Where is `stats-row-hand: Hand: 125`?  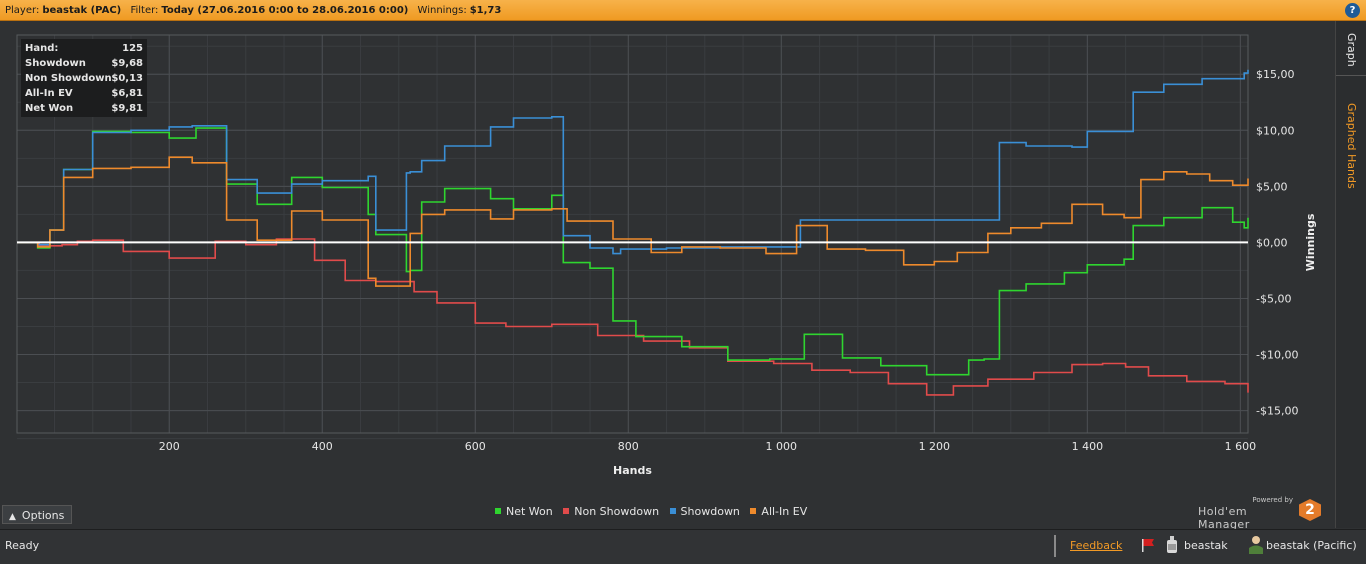 stats-row-hand: Hand: 125 is located at coordinates (84, 48).